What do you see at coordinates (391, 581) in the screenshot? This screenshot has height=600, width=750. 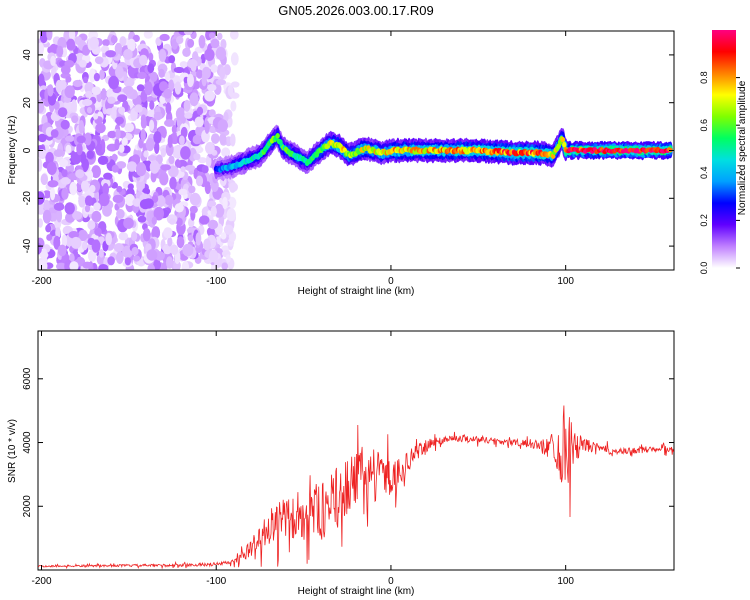 I see `x-tick-label: 0` at bounding box center [391, 581].